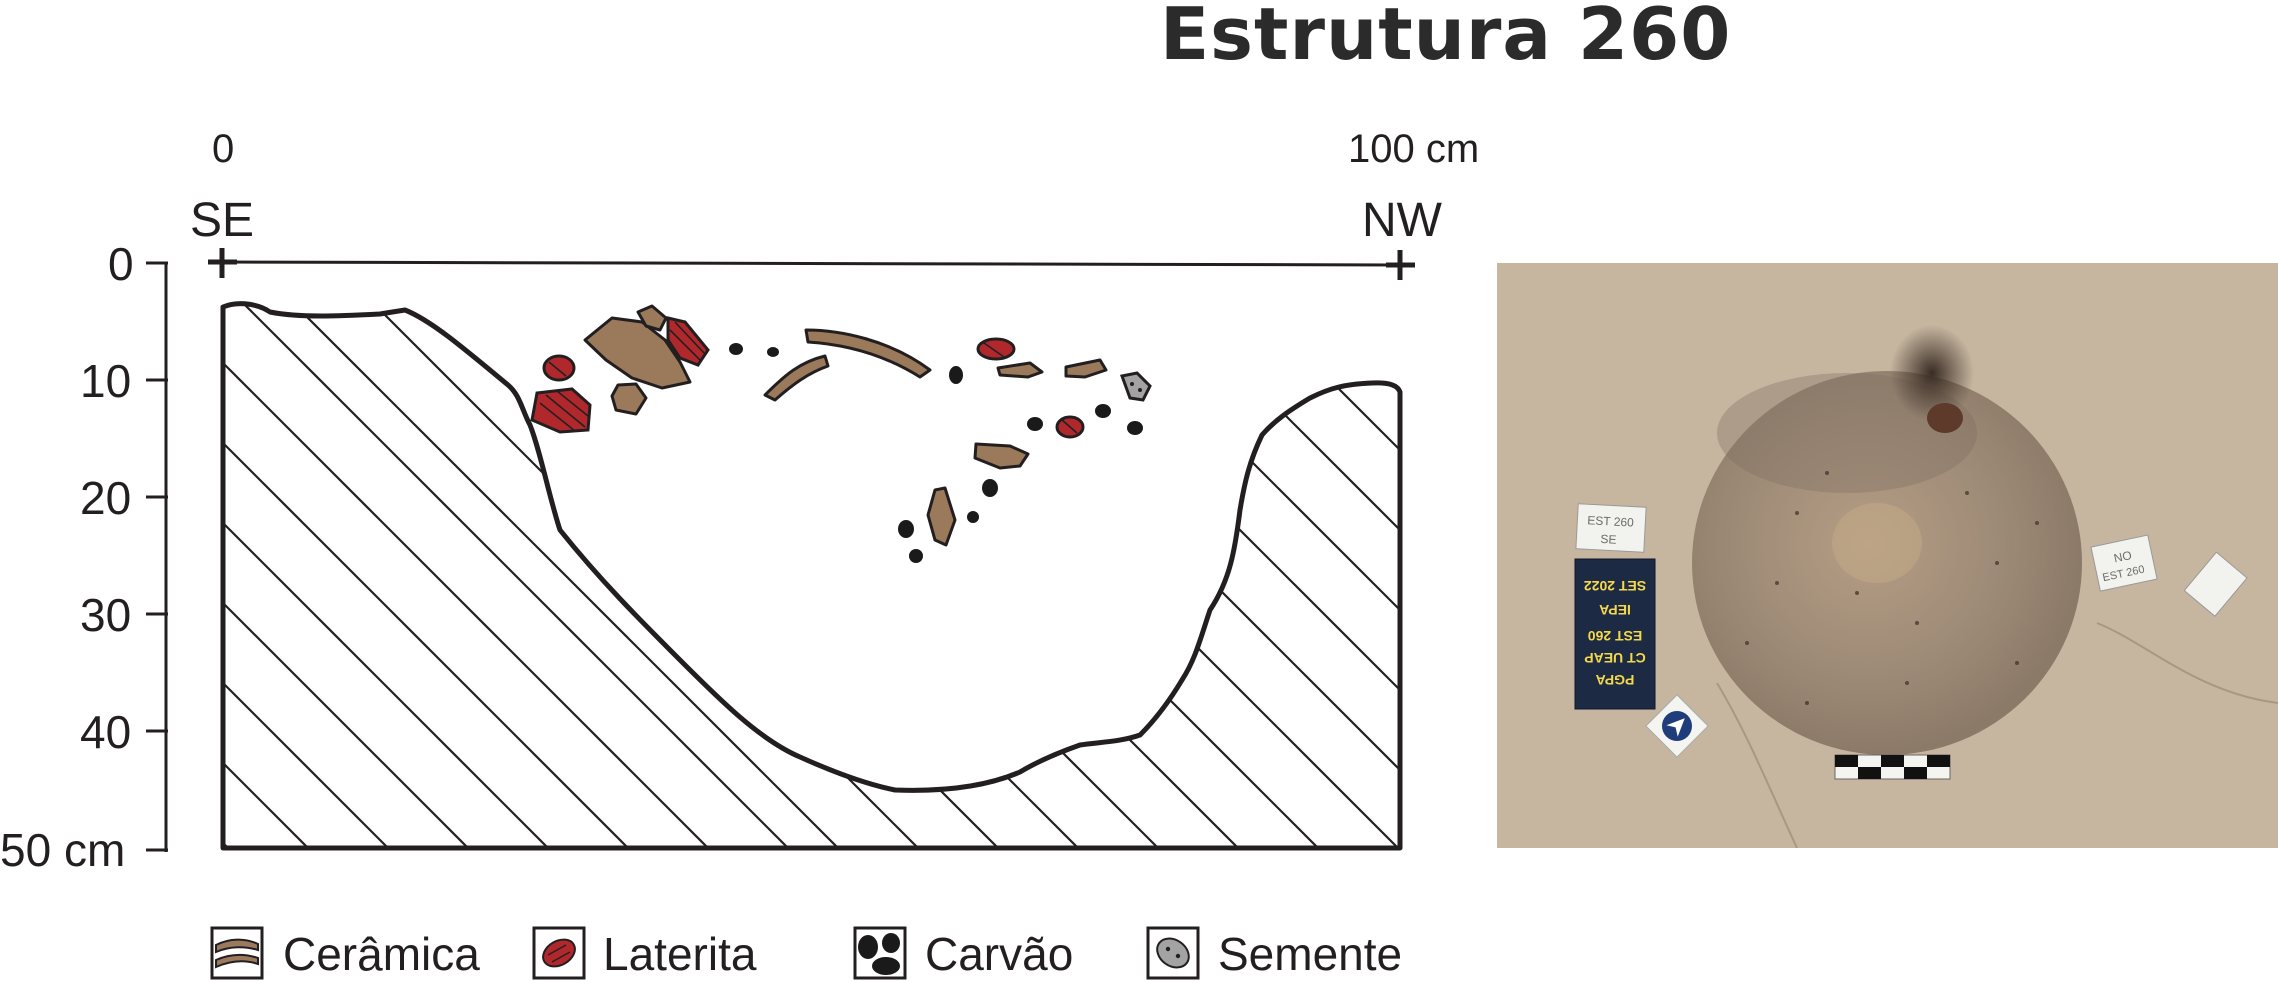 The width and height of the screenshot is (2278, 981). Describe the element at coordinates (381, 954) in the screenshot. I see `legend-label-ceramic: Cerâmica` at that location.